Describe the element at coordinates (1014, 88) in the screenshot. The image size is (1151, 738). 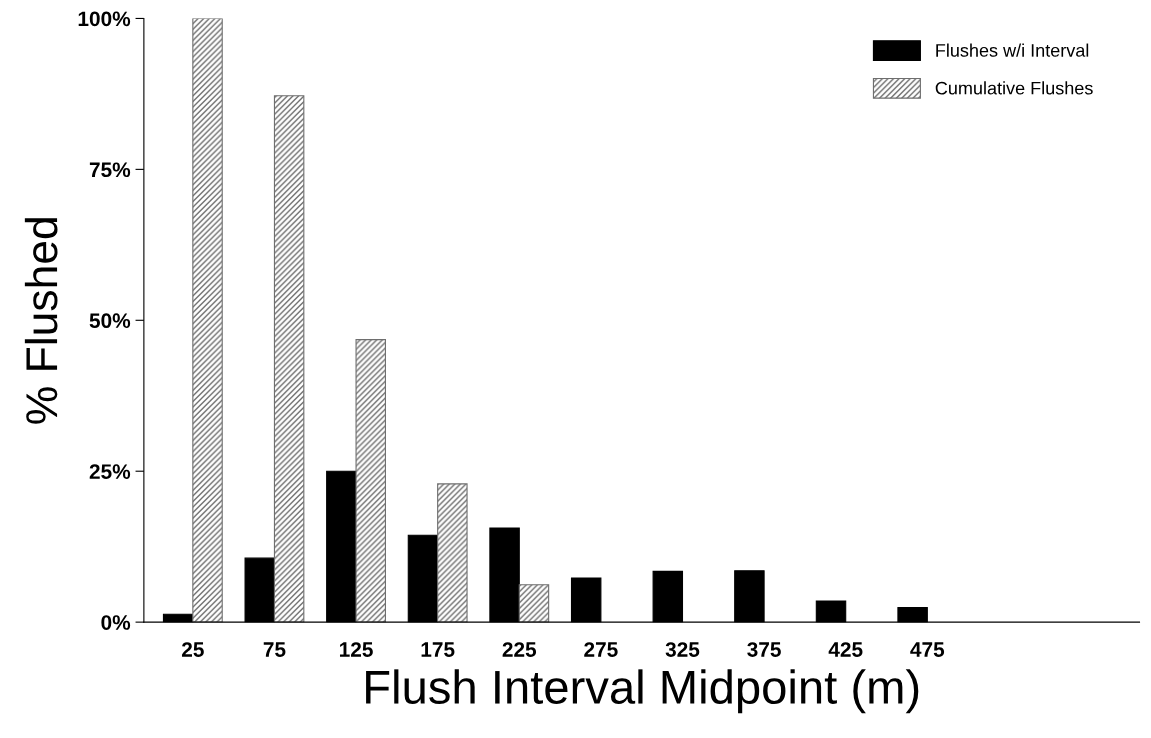
I see `legend-label: Cumulative Flushes` at that location.